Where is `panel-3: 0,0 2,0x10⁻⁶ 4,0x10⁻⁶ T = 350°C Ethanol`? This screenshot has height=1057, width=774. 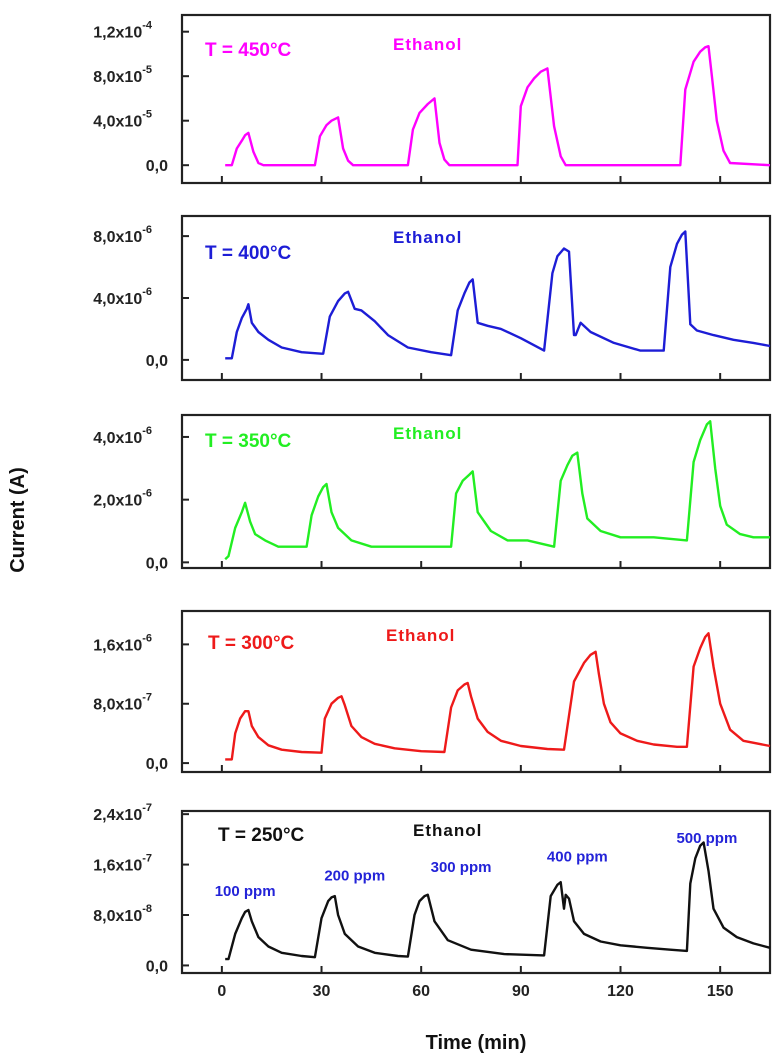
panel-3: 0,0 2,0x10⁻⁶ 4,0x10⁻⁶ T = 350°C Ethanol is located at coordinates (432, 492).